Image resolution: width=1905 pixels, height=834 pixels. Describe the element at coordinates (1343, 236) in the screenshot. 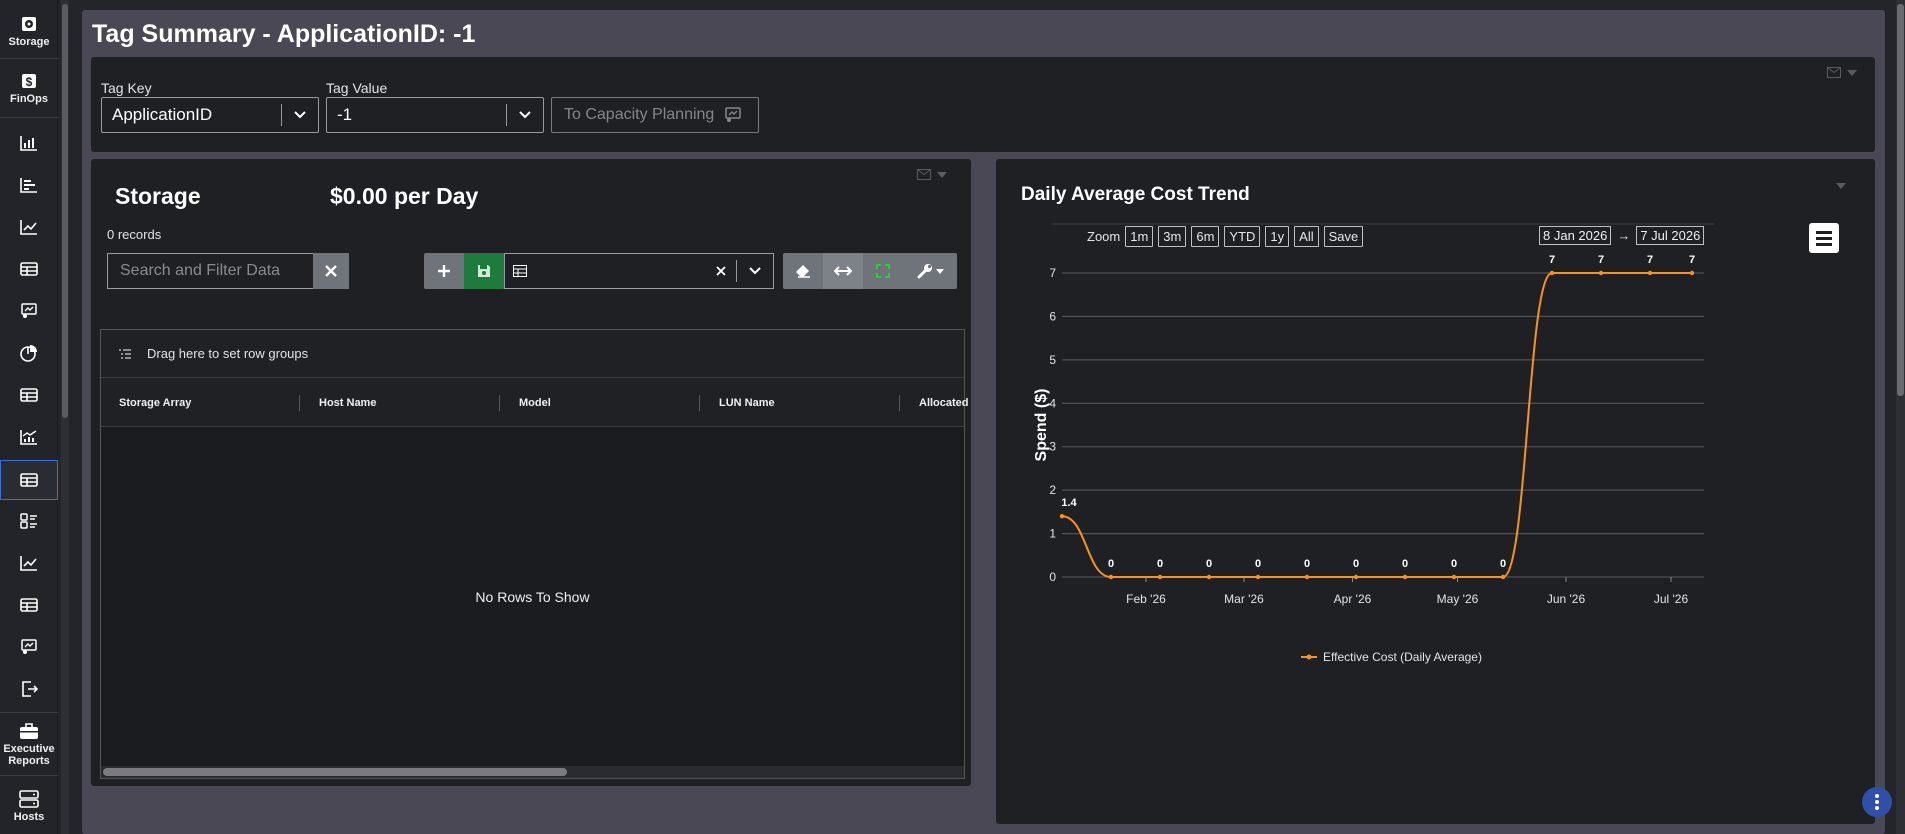

I see `zoom-save-button: Save` at that location.